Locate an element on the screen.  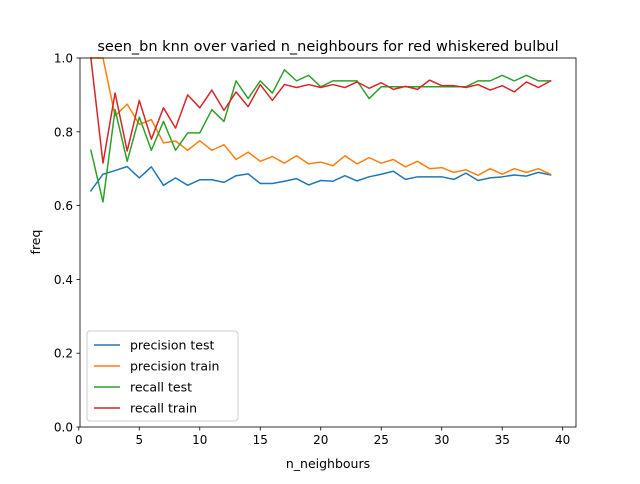
y-axis-label: freq is located at coordinates (35, 242).